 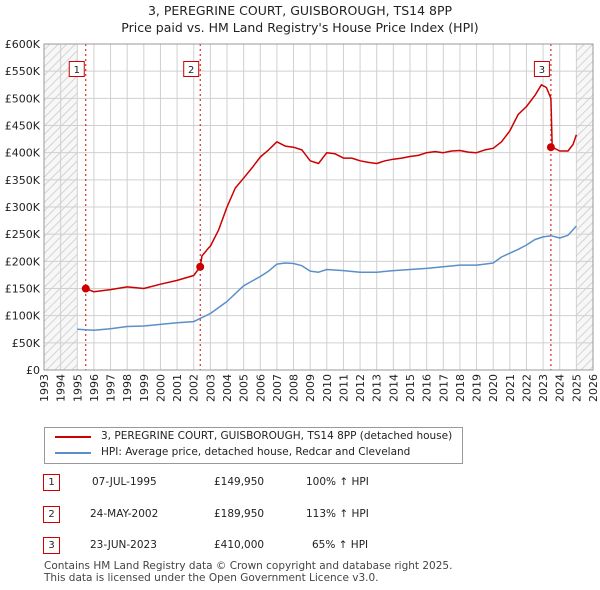 What do you see at coordinates (477, 388) in the screenshot?
I see `x-tick-label: 2019` at bounding box center [477, 388].